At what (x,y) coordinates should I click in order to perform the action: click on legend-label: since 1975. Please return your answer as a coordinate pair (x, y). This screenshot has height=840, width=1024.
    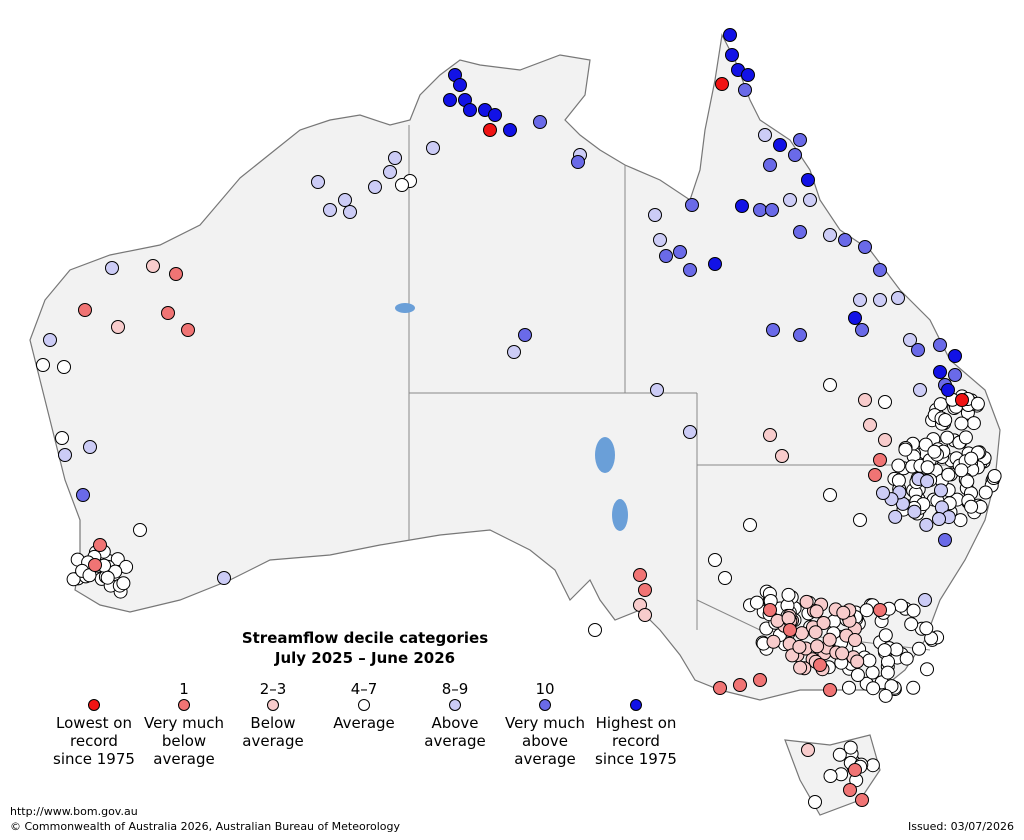
    Looking at the image, I should click on (636, 759).